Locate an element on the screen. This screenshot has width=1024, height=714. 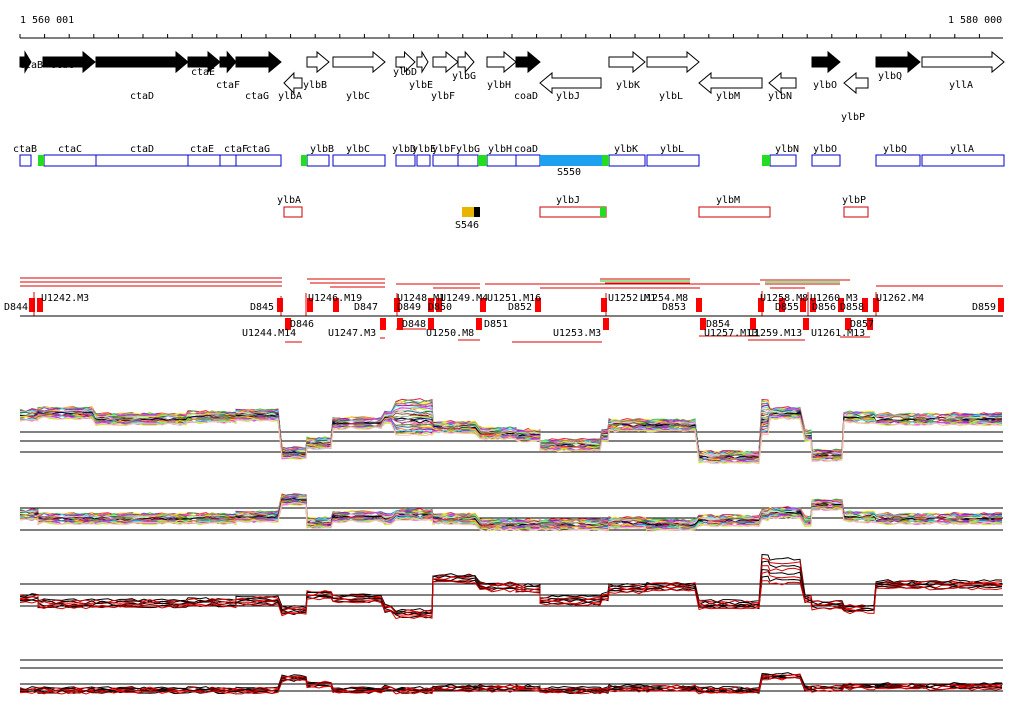
plus-box-ylbL is located at coordinates (673, 160).